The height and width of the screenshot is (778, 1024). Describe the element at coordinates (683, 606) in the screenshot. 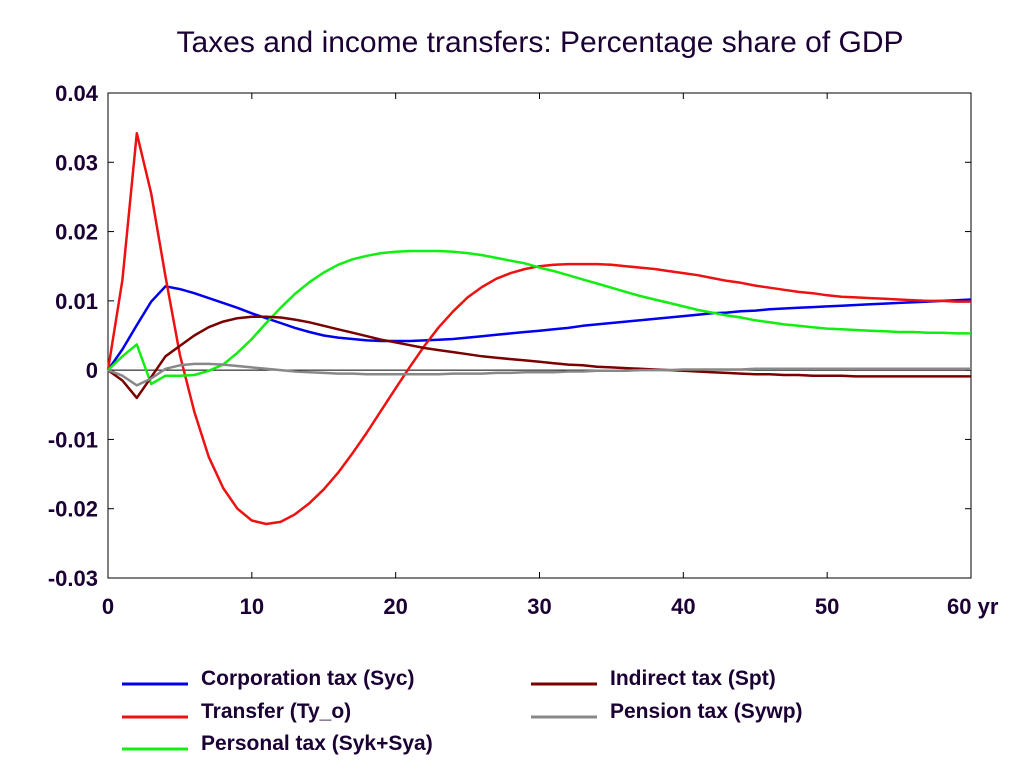

I see `x-tick-label: 40` at that location.